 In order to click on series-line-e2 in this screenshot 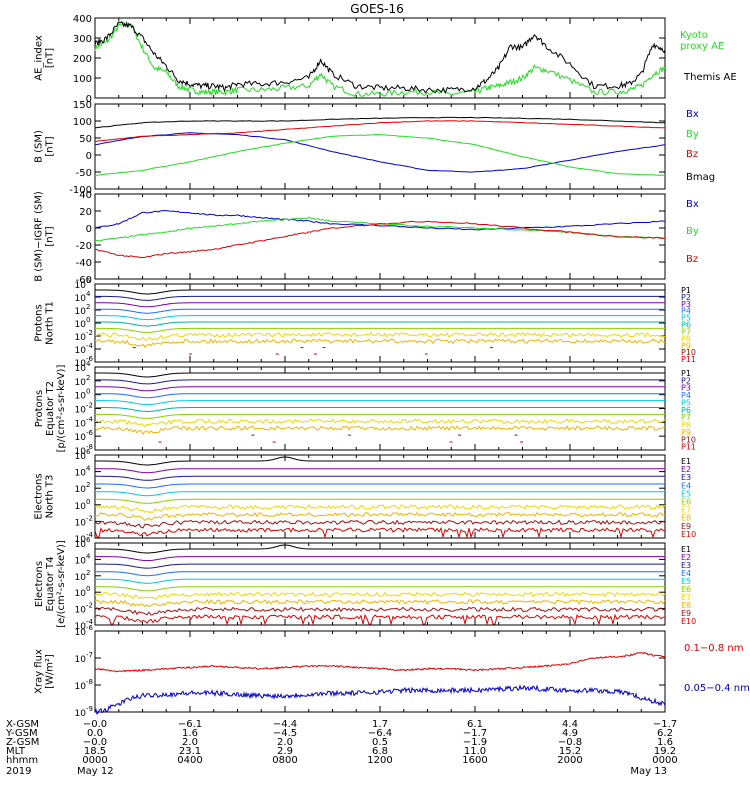, I will do `click(380, 471)`.